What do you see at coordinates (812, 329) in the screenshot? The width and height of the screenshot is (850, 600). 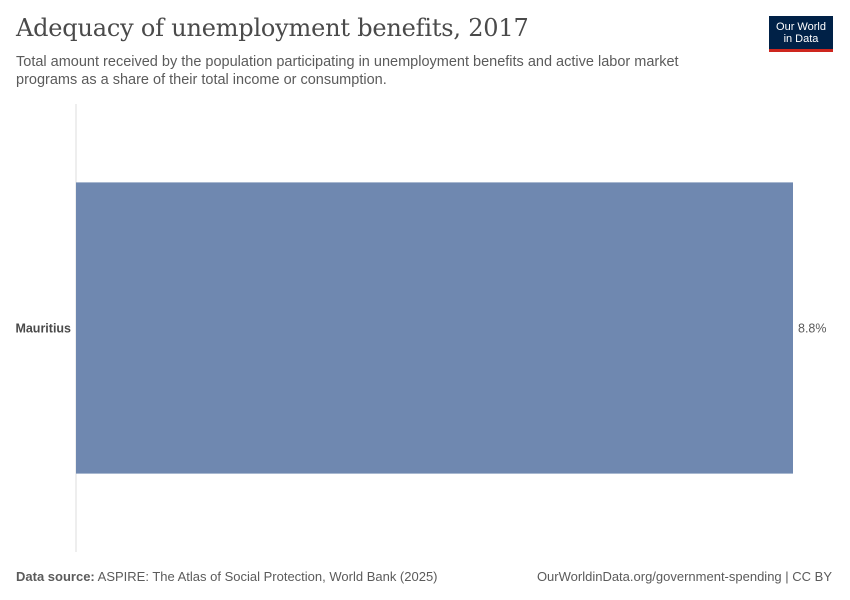 I see `value-label: 8.8%` at bounding box center [812, 329].